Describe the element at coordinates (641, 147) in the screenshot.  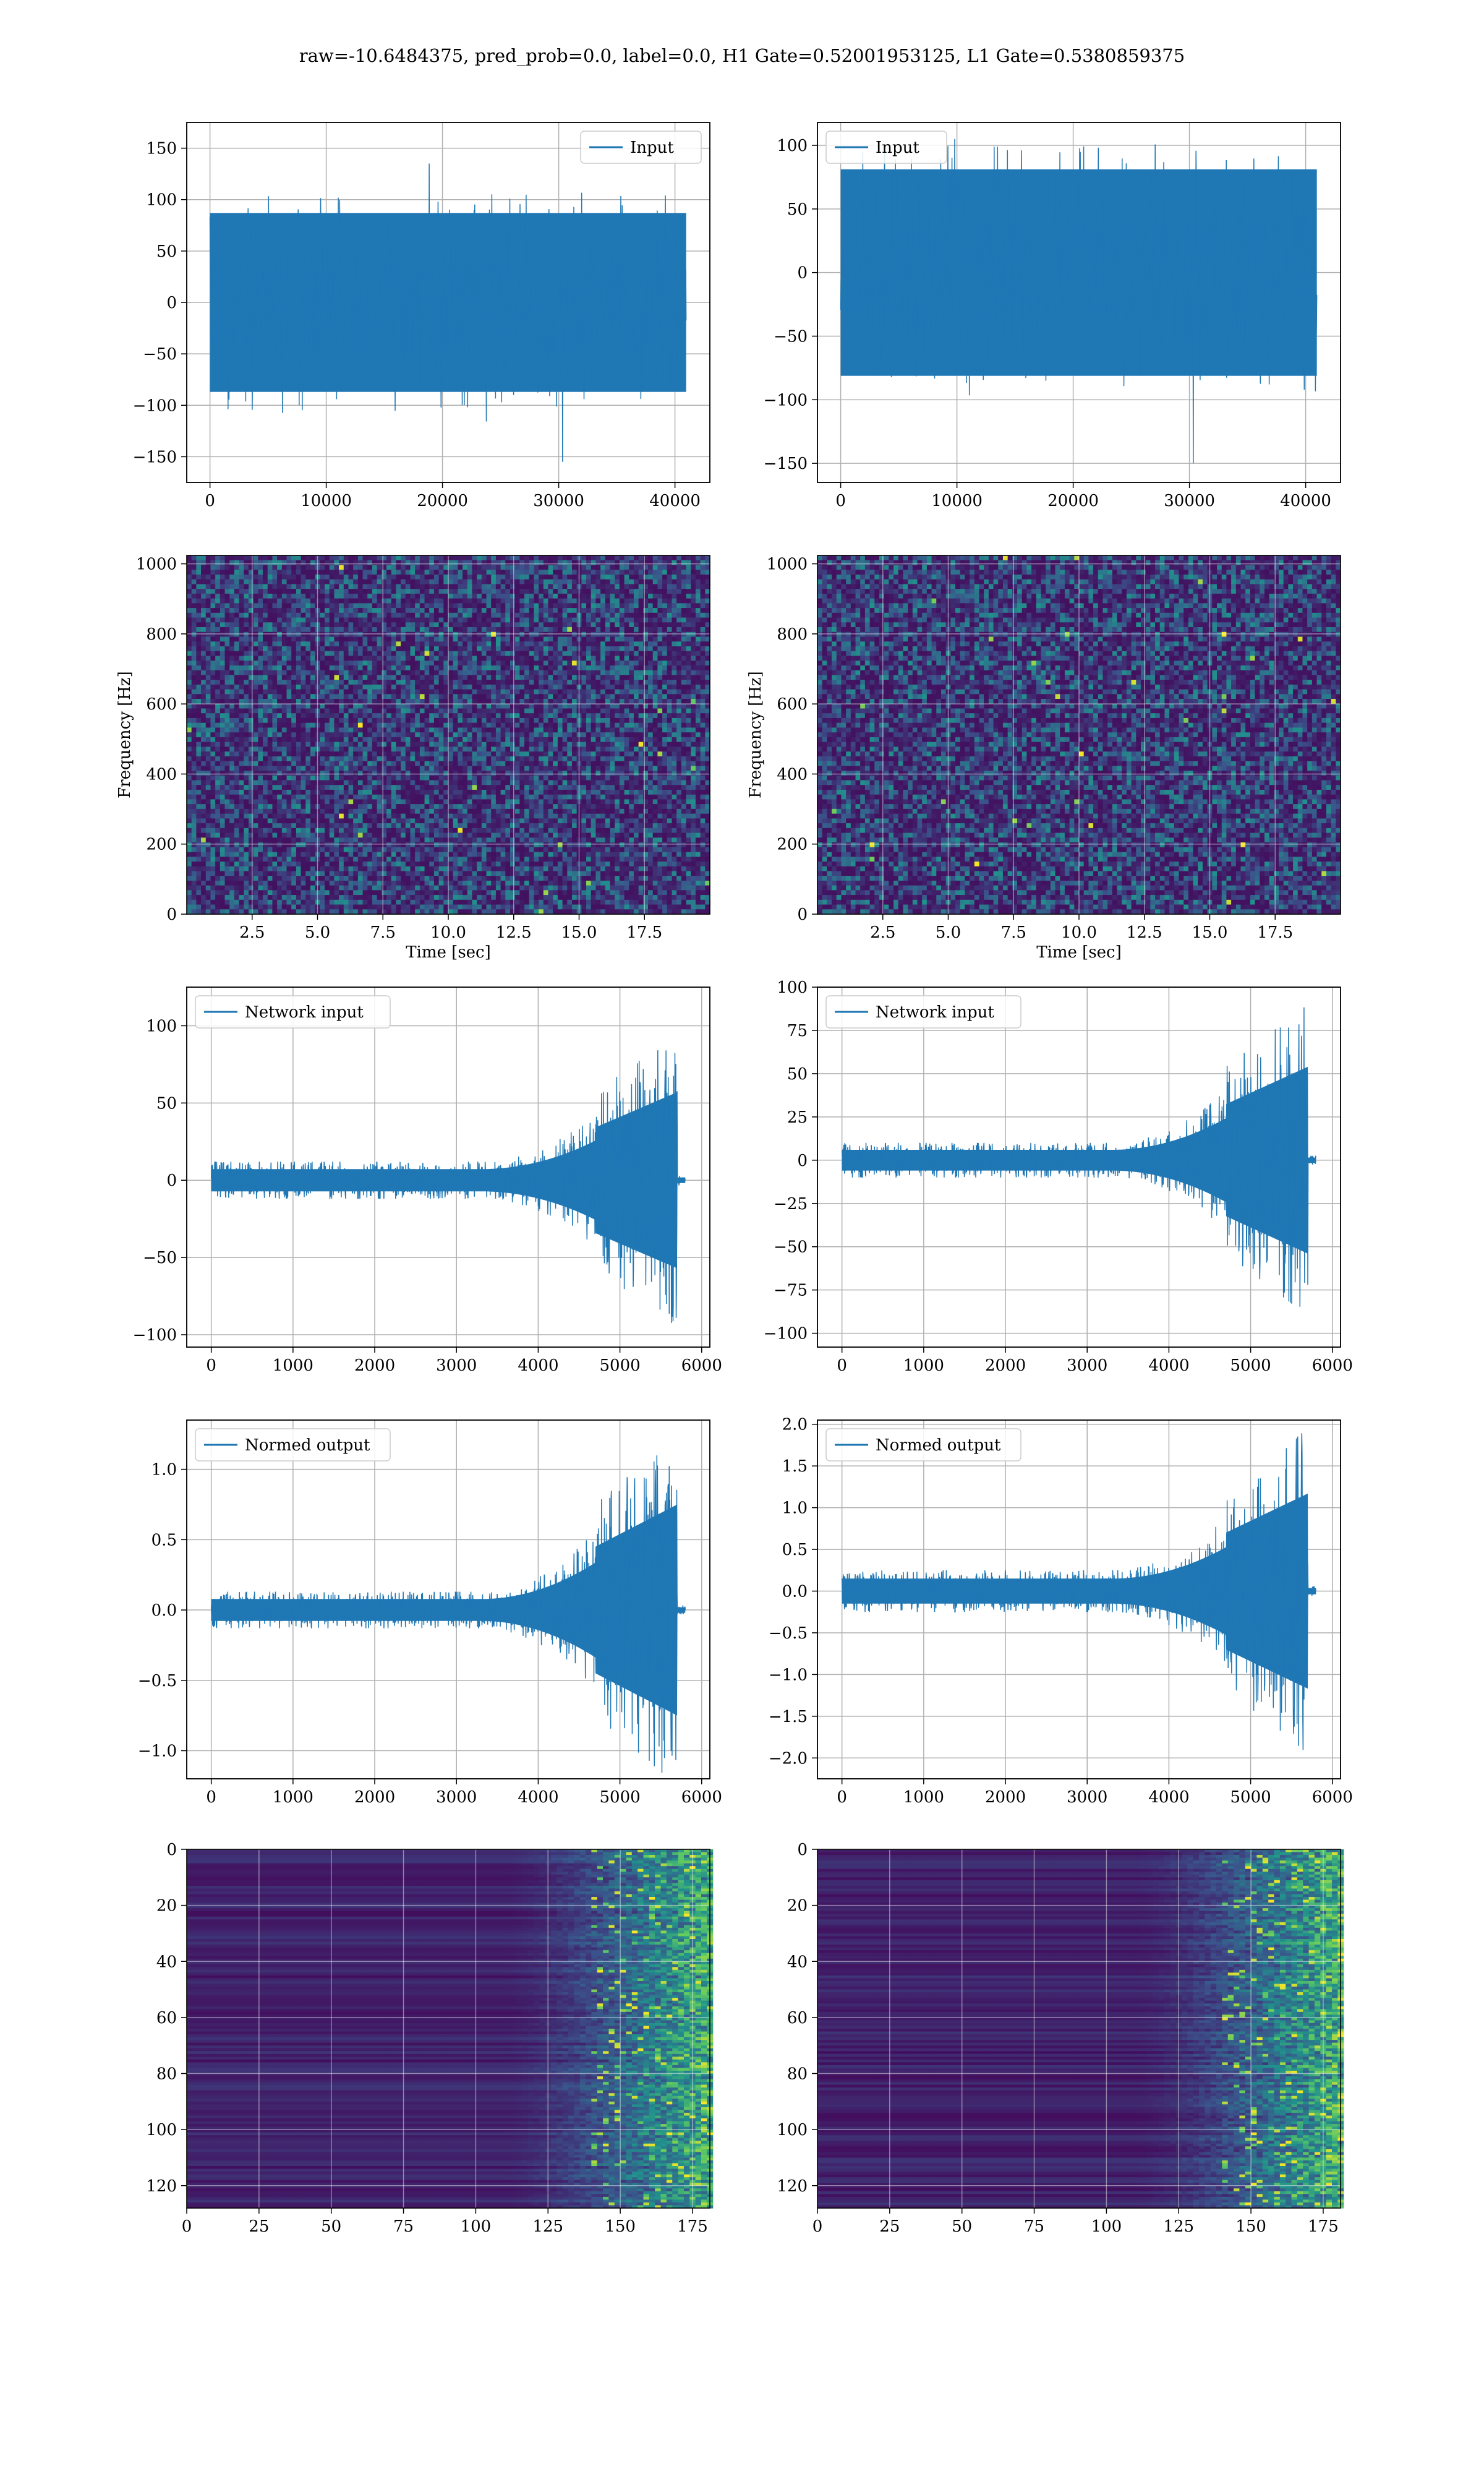
I see `legend-box` at that location.